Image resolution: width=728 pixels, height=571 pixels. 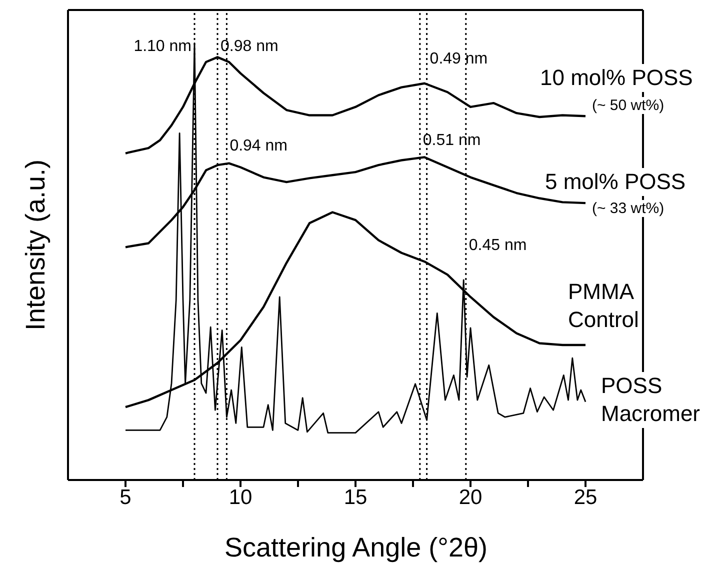 What do you see at coordinates (616, 78) in the screenshot?
I see `series-label: 10 mol% POSS` at bounding box center [616, 78].